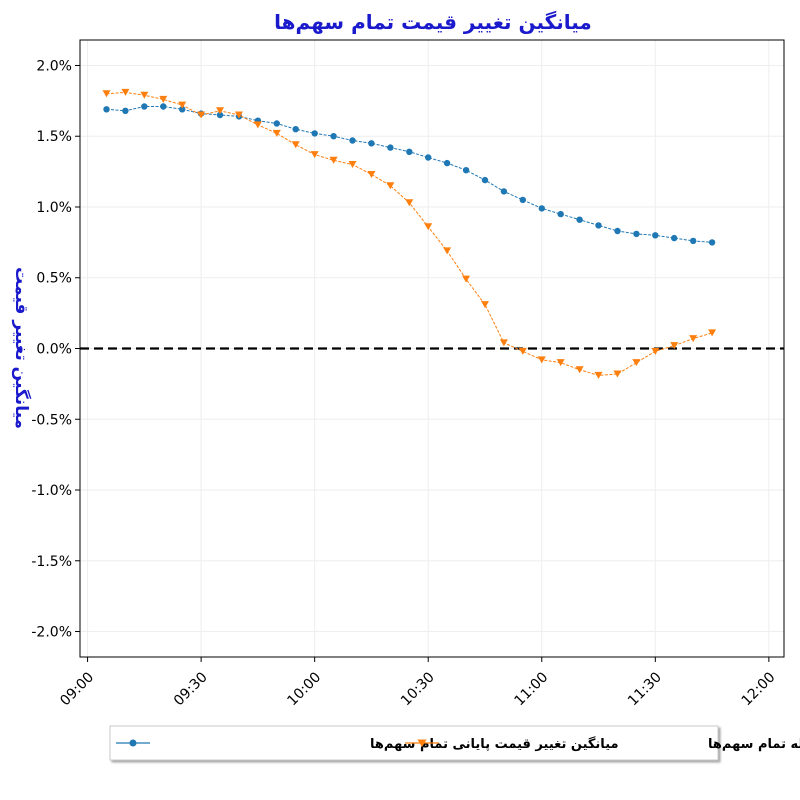 The height and width of the screenshot is (800, 800). I want to click on legend-label-close: میانگین تغییر قیمت پایانی تمام سهم‌ها, so click(494, 744).